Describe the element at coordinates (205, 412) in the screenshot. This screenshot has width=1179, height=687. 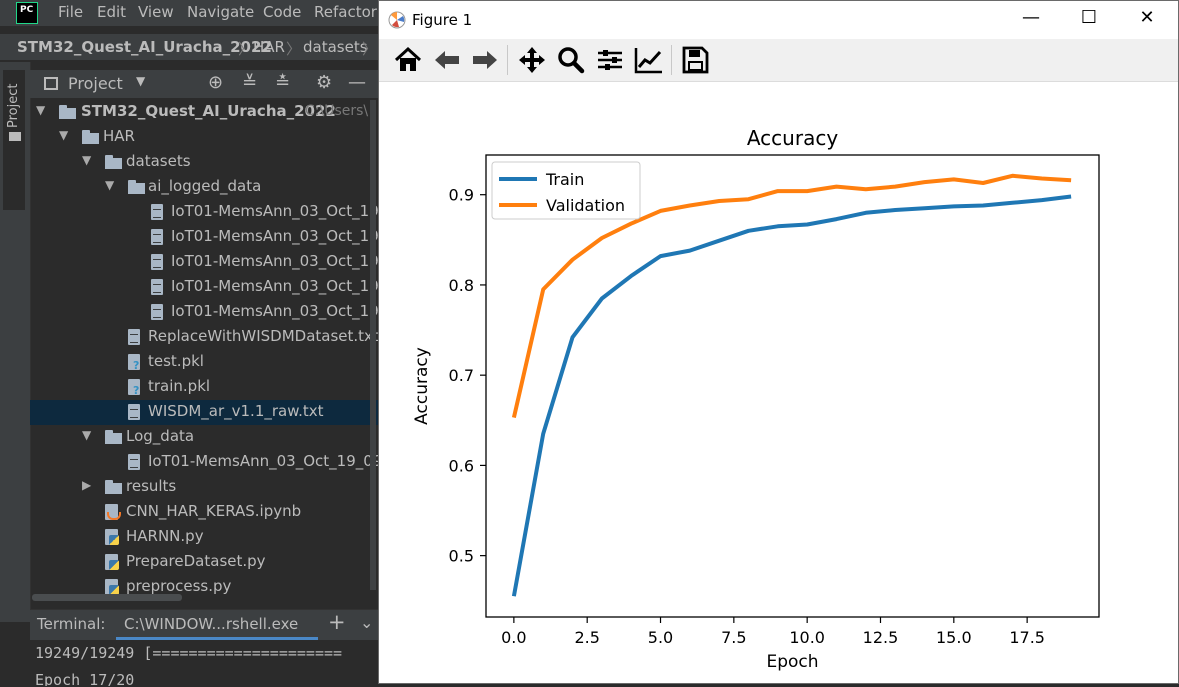
I see `tree-item-wisdm-raw: WISDM_ar_v1.1_raw.txt` at that location.